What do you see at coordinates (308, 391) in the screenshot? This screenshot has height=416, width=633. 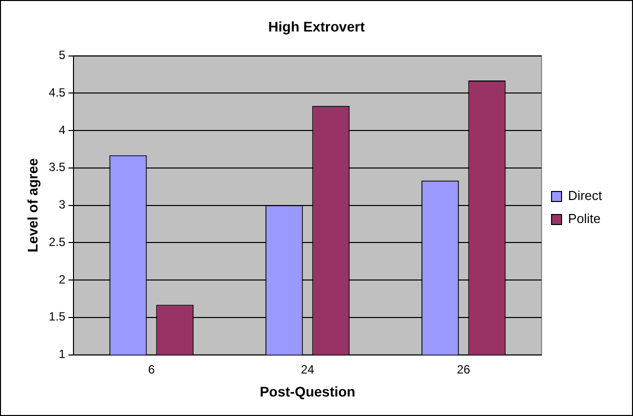 I see `x-axis-title: Post-Question` at bounding box center [308, 391].